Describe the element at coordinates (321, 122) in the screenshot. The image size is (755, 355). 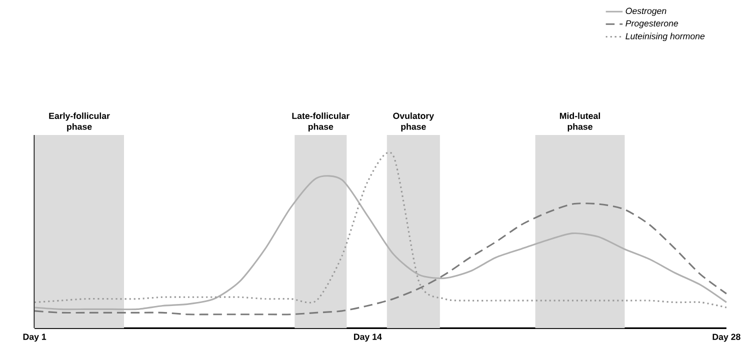
I see `text: Late-follicular phase` at that location.